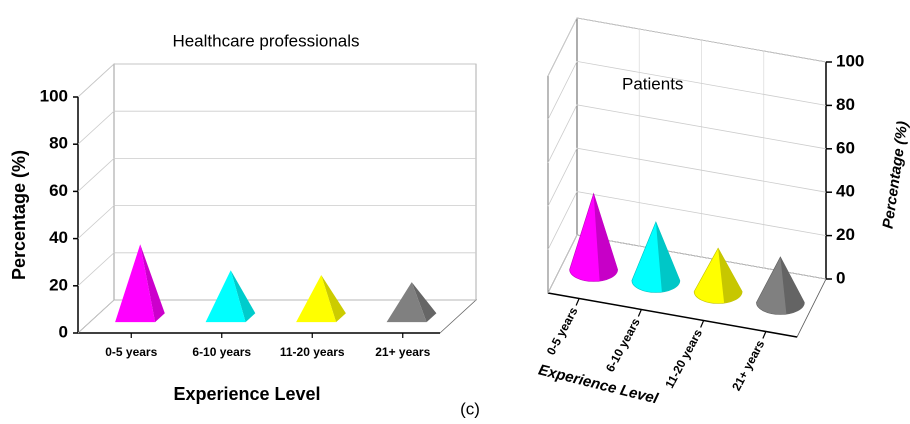 The image size is (910, 424). I want to click on figure-label: (c), so click(470, 408).